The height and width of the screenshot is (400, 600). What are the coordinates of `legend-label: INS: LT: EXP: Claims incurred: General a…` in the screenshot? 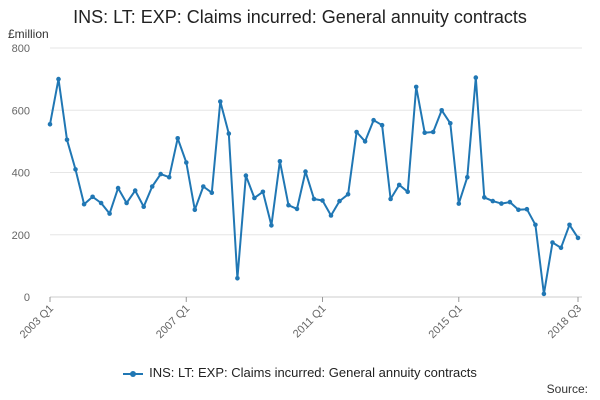 It's located at (313, 372).